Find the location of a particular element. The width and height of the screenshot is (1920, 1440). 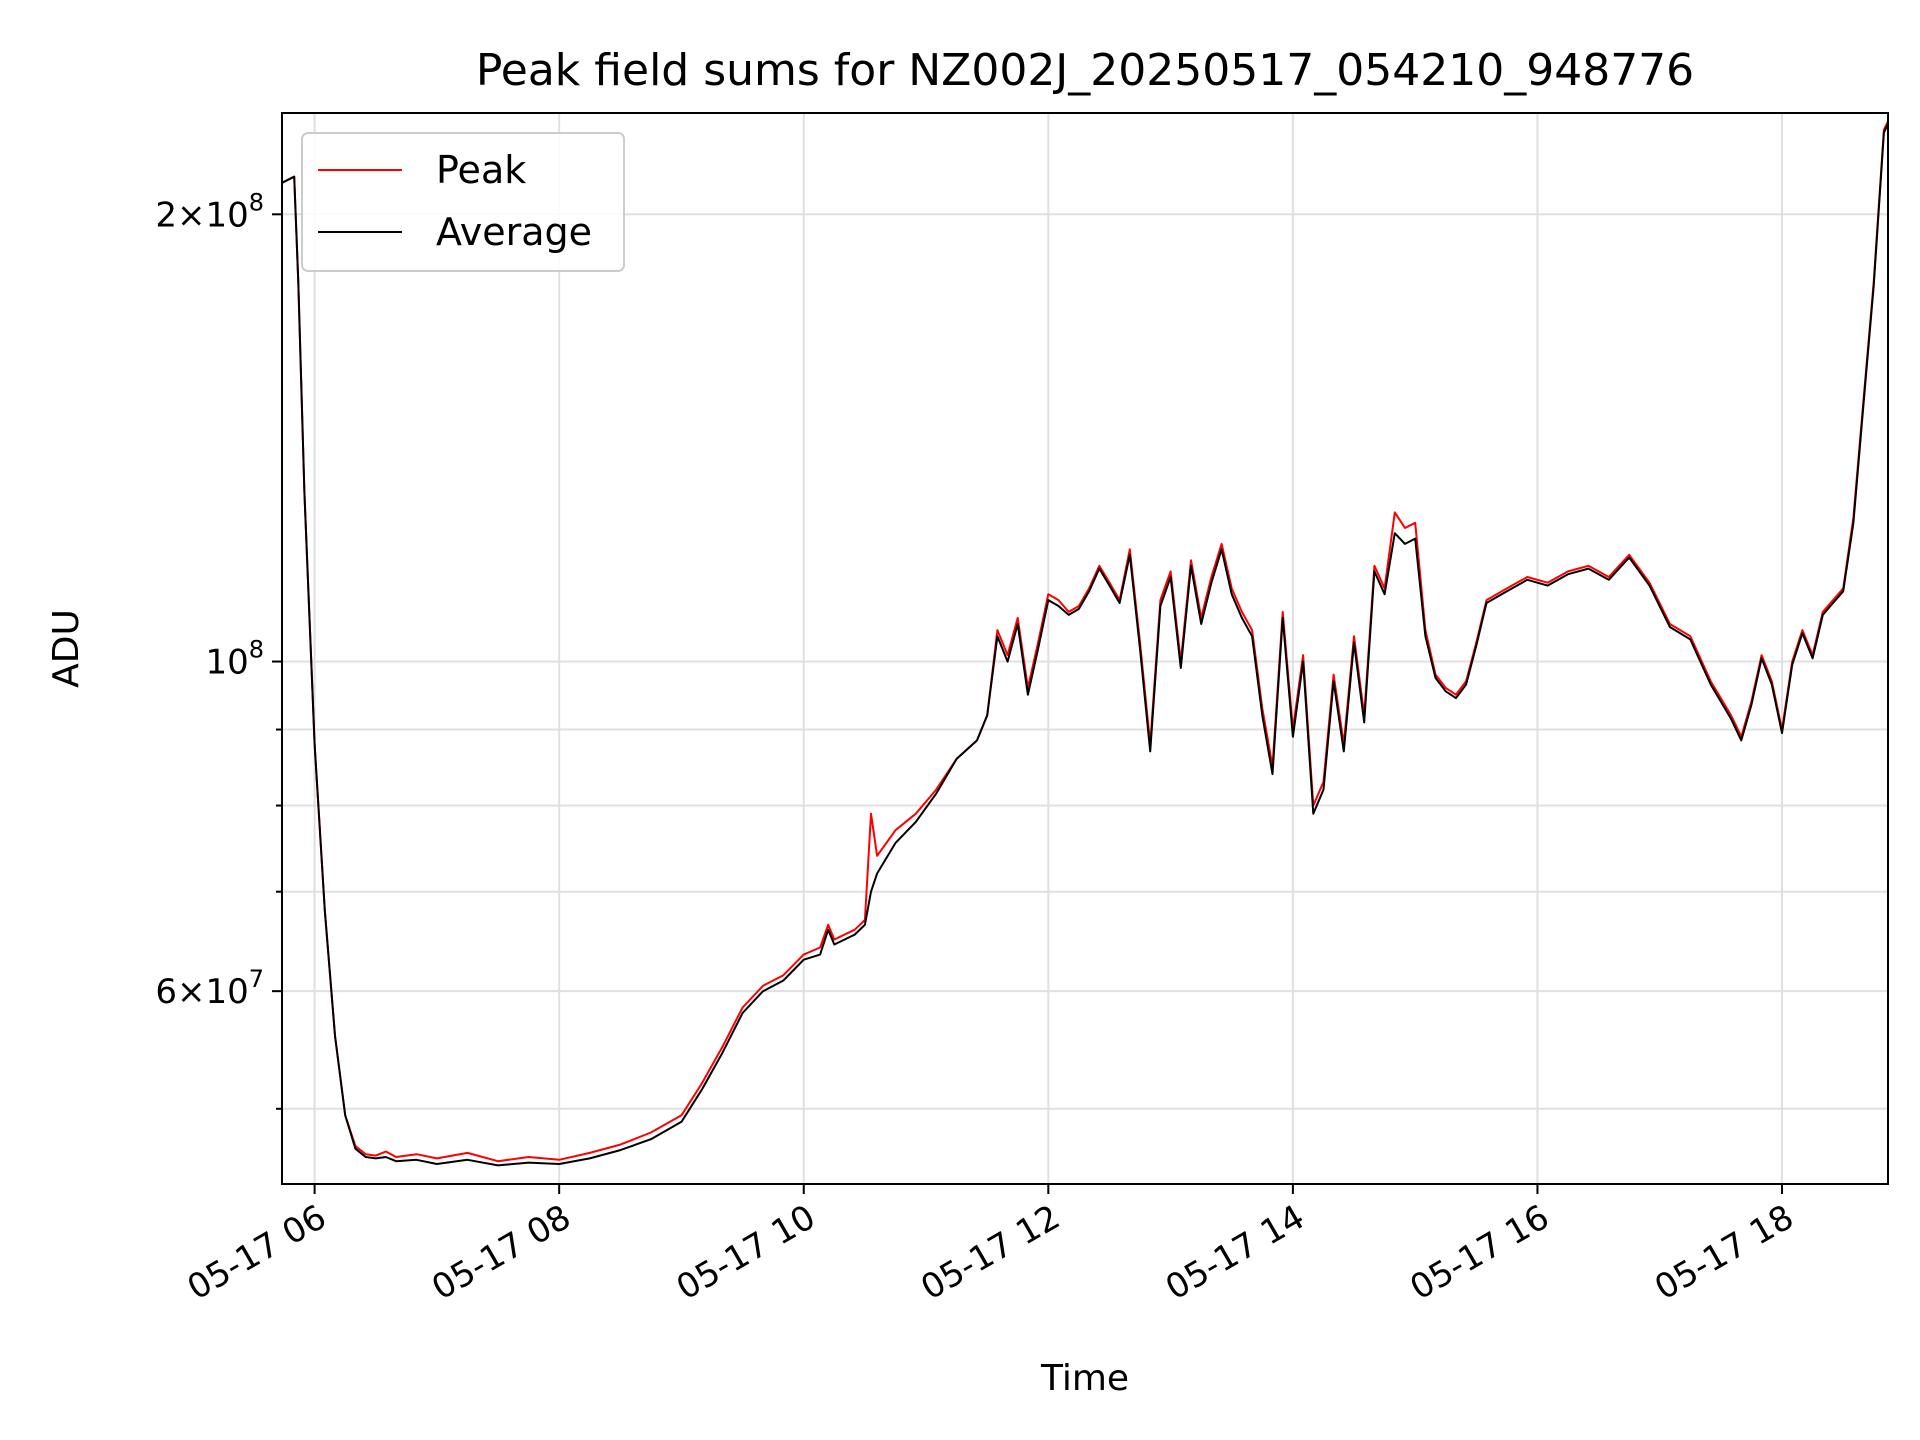

y-tick-label: 2×10⁸ is located at coordinates (209, 211).